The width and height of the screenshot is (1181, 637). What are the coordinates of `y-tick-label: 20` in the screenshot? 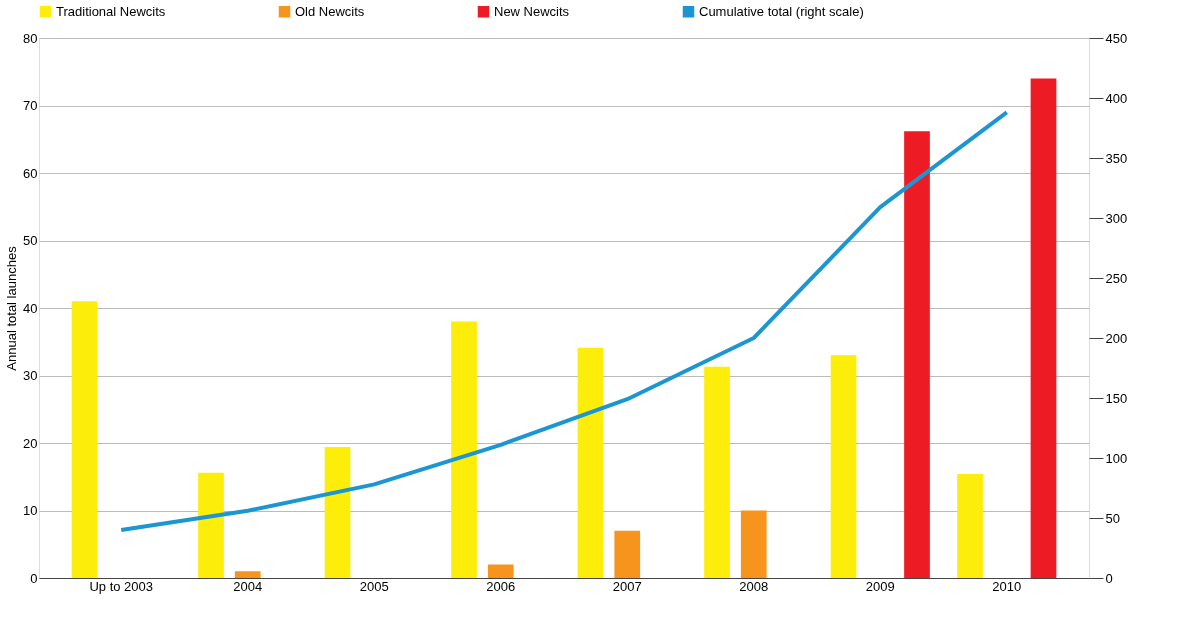 It's located at (30, 443).